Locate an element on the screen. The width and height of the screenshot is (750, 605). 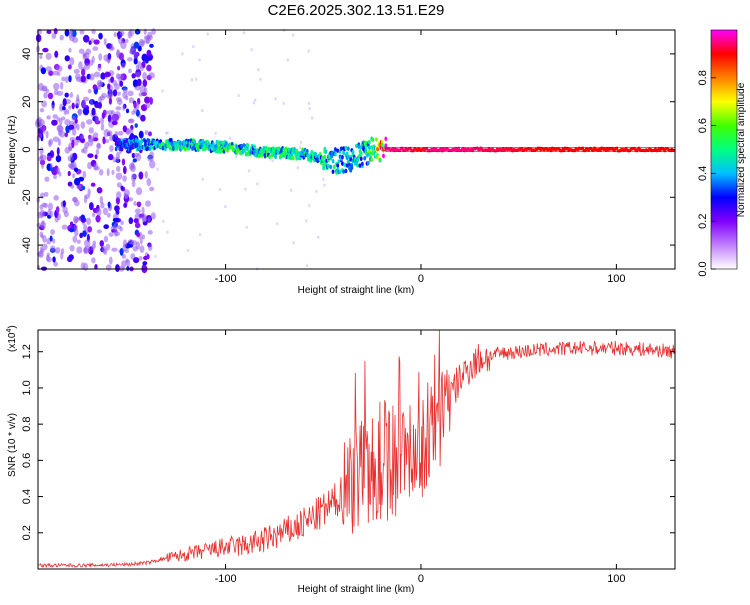
colorbar-gradient is located at coordinates (724, 149).